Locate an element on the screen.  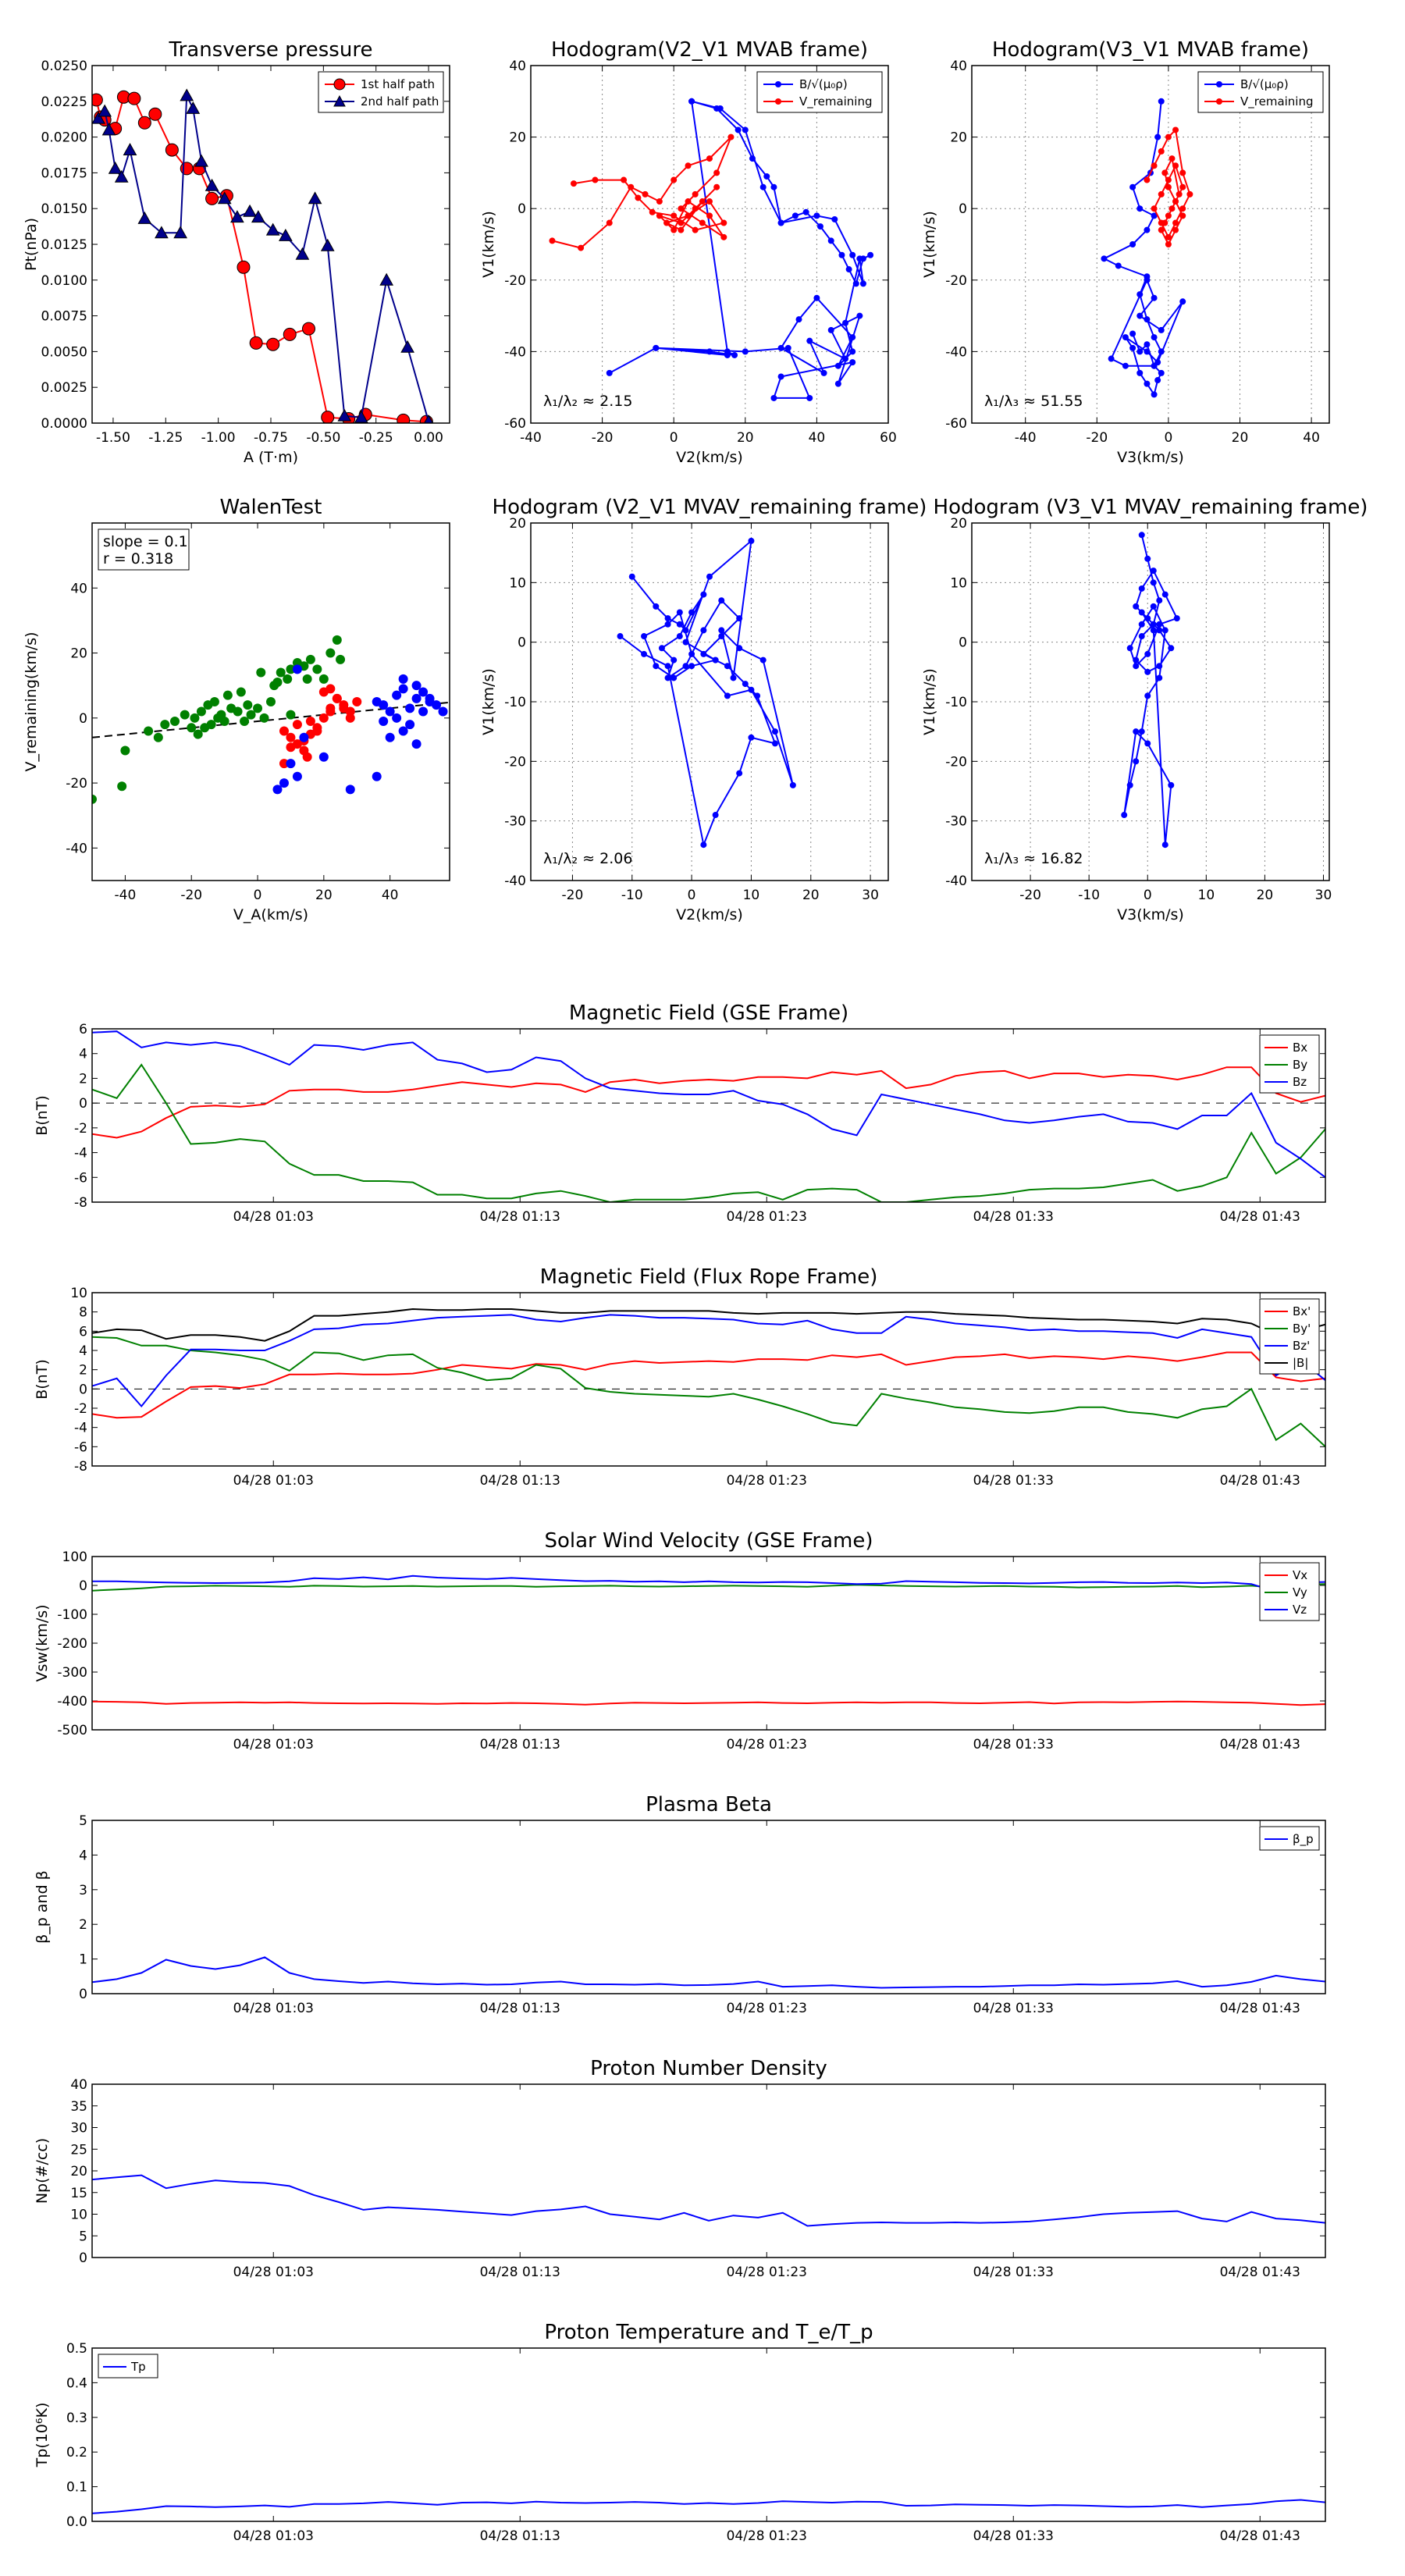
y-axis-label: Pt(nPa) is located at coordinates (32, 245).